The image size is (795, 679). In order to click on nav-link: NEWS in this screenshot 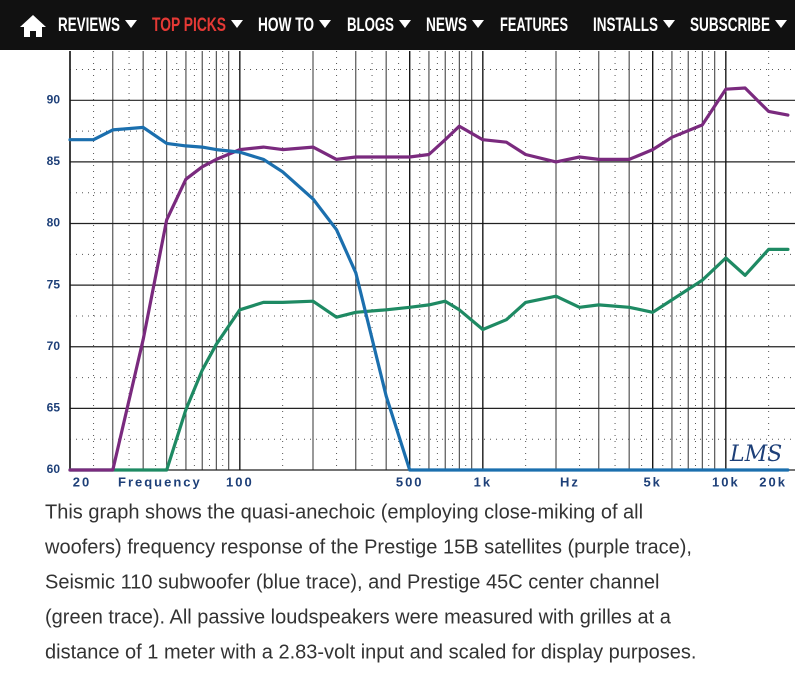, I will do `click(446, 25)`.